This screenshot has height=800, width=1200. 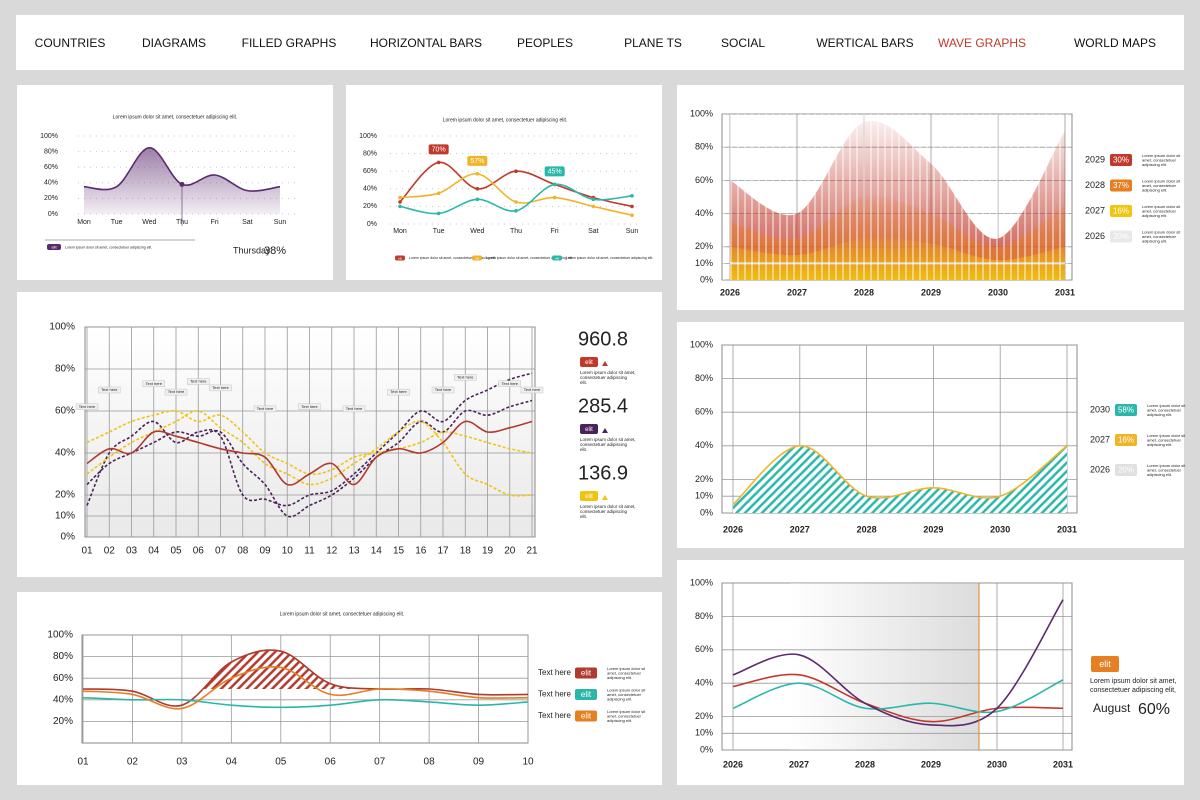 I want to click on callout-label: 45%, so click(x=555, y=172).